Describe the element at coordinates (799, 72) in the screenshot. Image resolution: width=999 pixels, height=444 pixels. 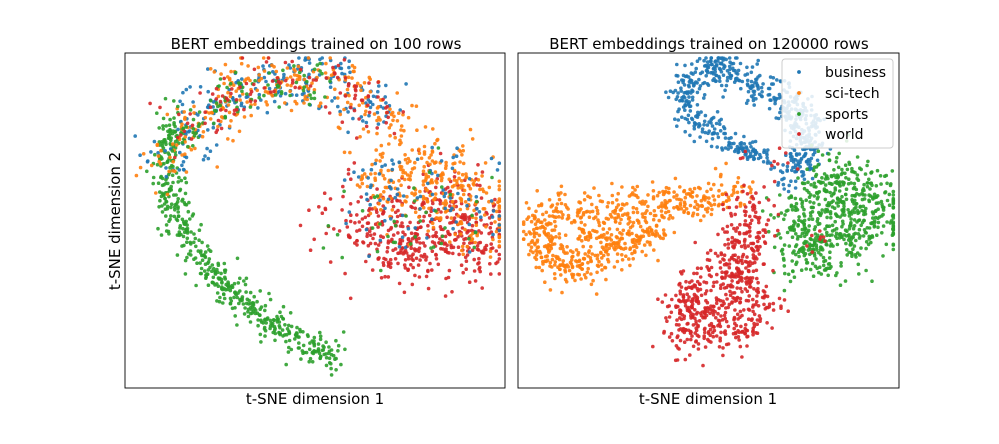
I see `legend-marker-business` at that location.